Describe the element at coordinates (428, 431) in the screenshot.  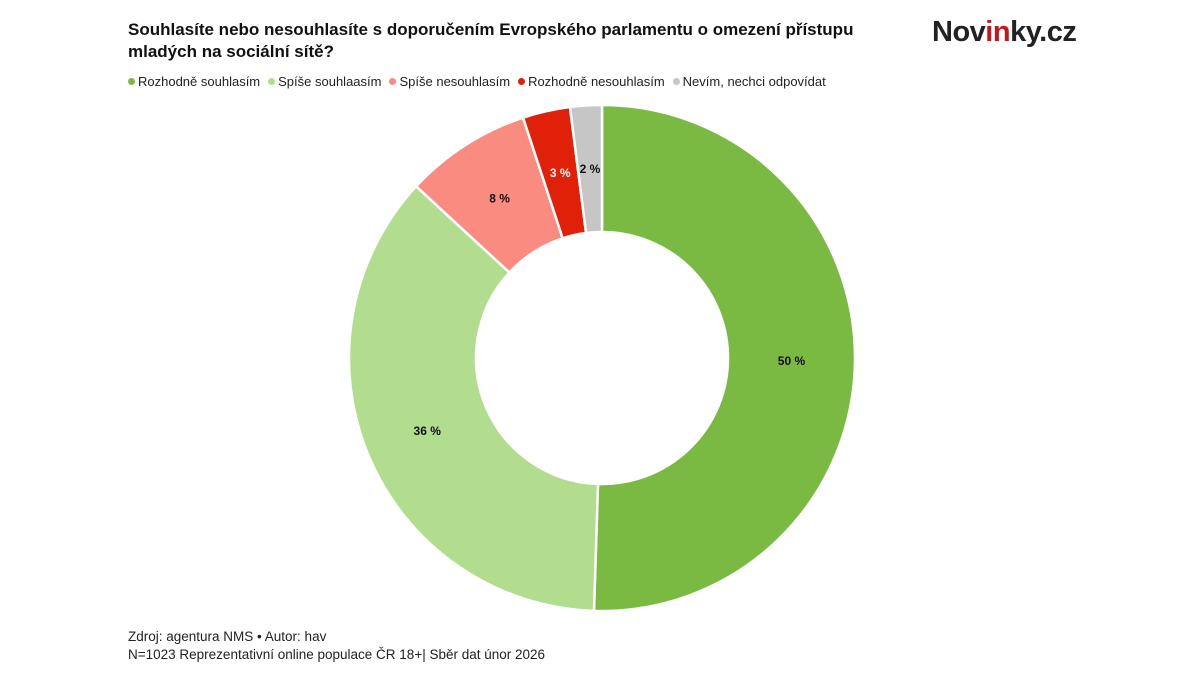
I see `slice-label: 36 %` at that location.